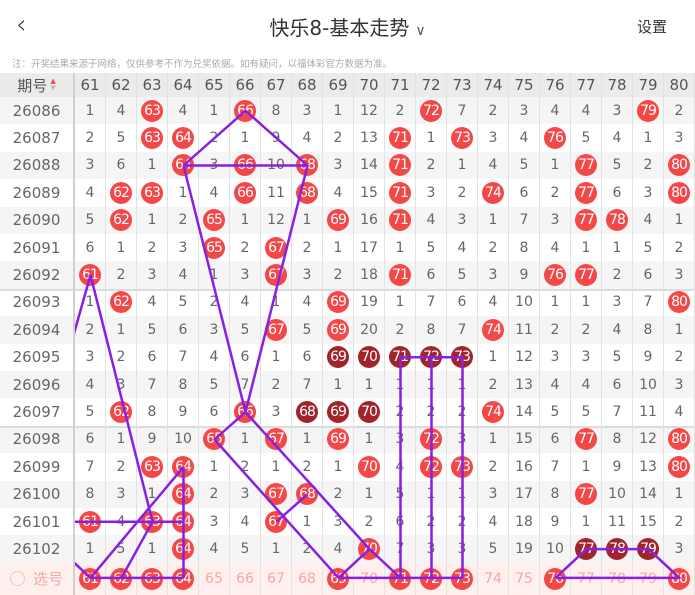 The width and height of the screenshot is (695, 595). What do you see at coordinates (369, 302) in the screenshot?
I see `table-cell: 19` at bounding box center [369, 302].